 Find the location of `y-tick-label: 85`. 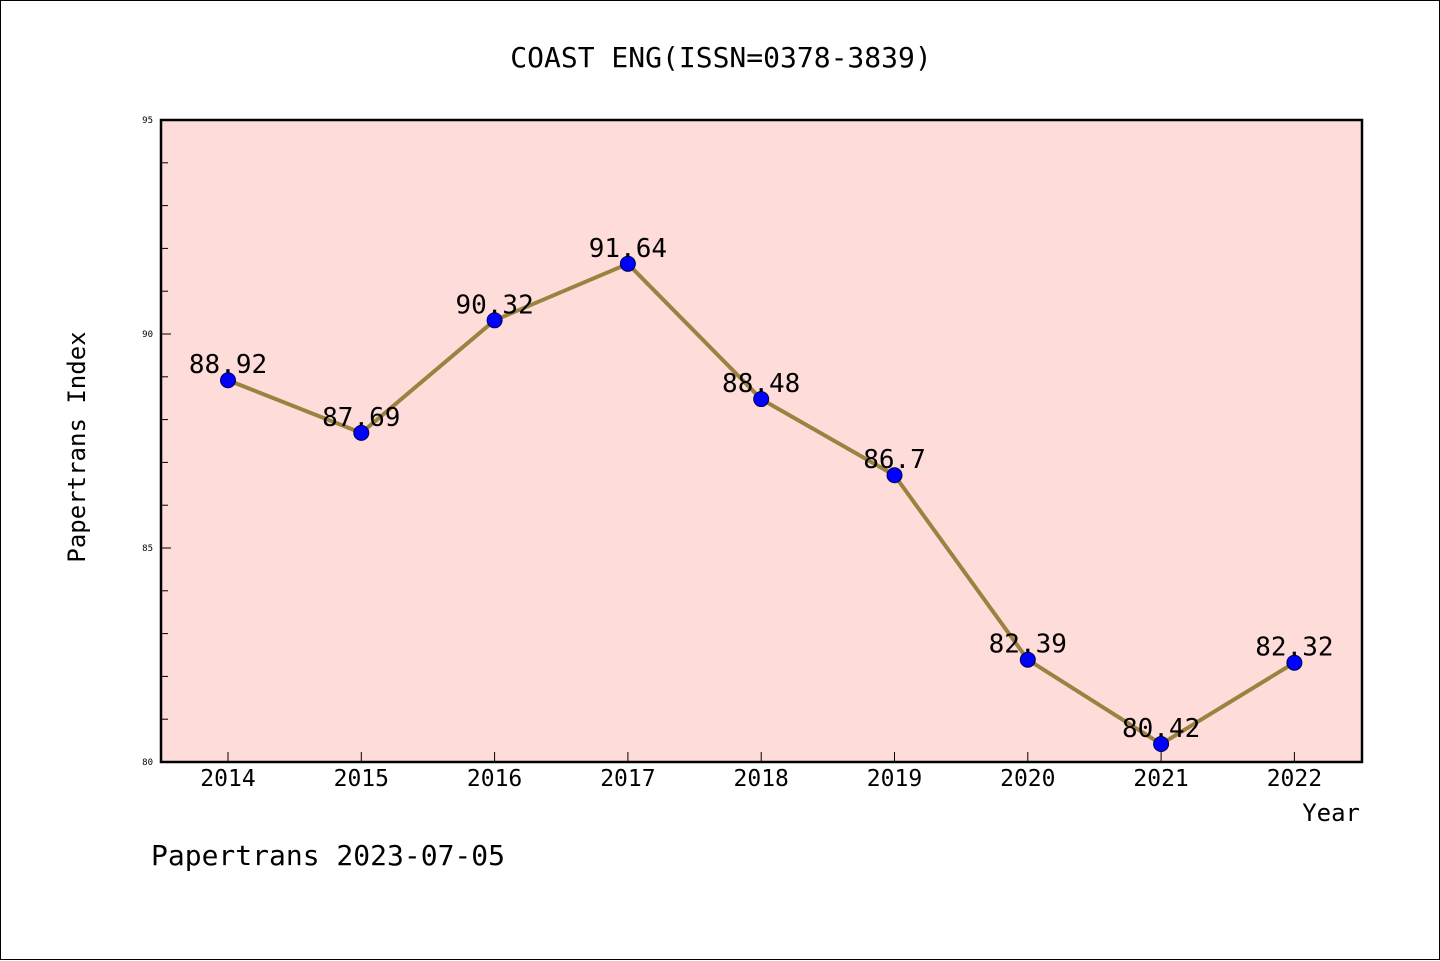

y-tick-label: 85 is located at coordinates (147, 549).